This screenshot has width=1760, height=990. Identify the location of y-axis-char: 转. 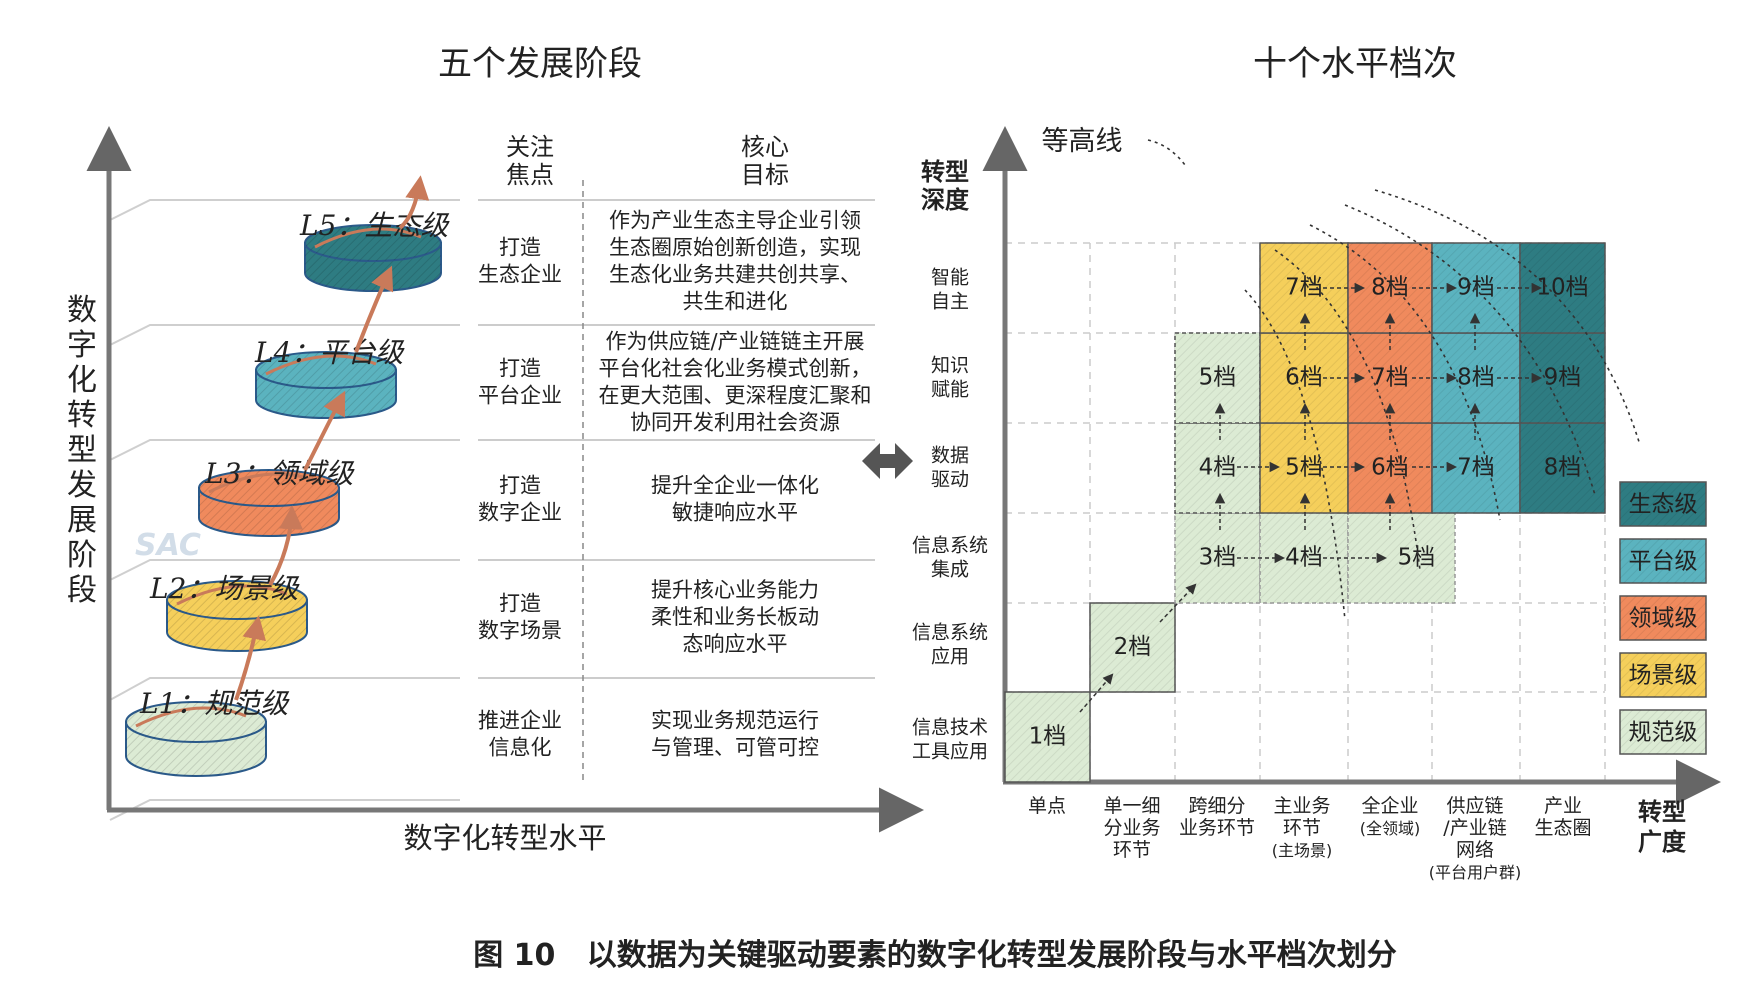
(82, 415).